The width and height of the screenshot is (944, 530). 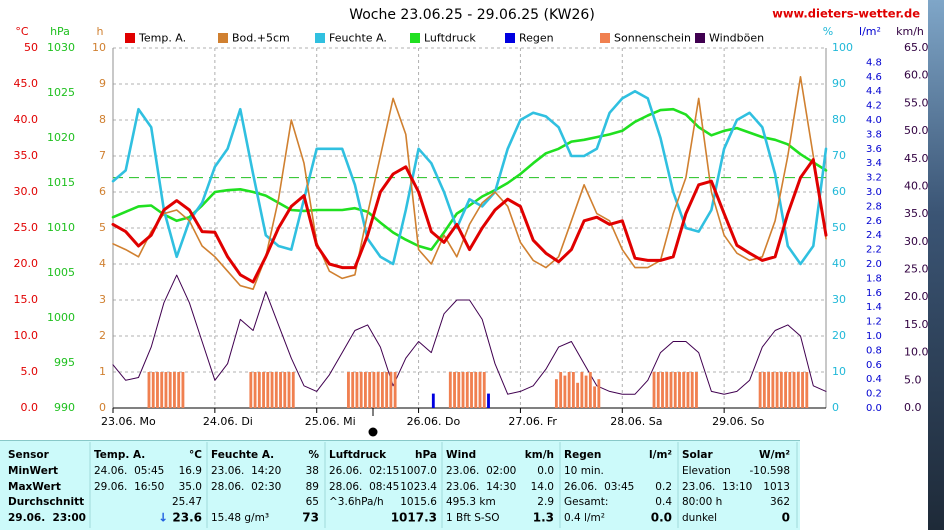 What do you see at coordinates (916, 185) in the screenshot?
I see `y-tick-label: 40.0` at bounding box center [916, 185].